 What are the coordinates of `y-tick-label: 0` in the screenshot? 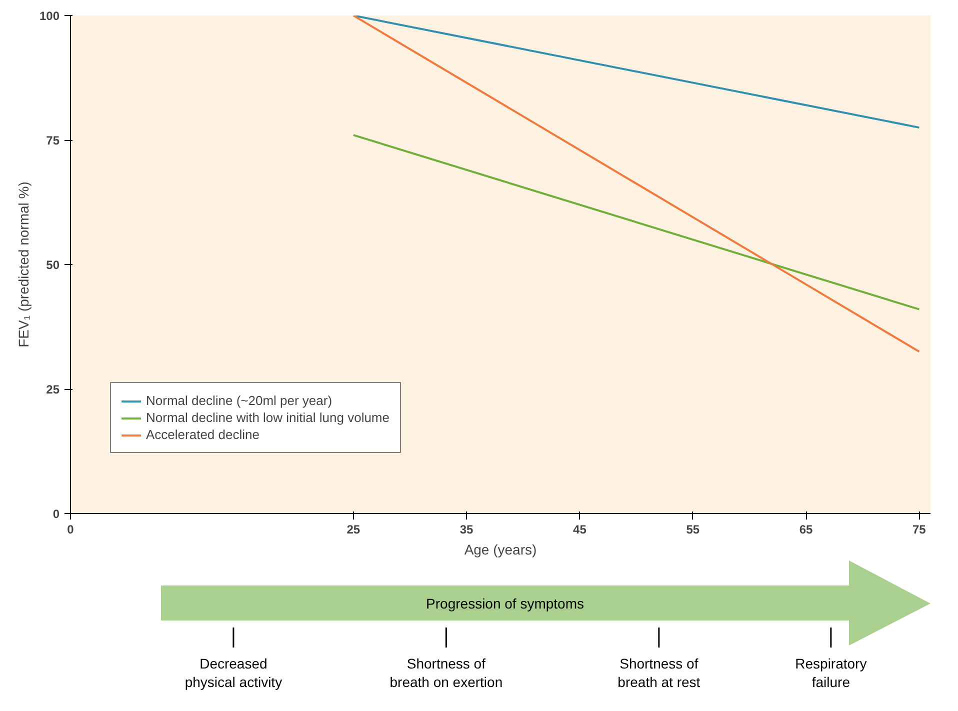 It's located at (56, 514).